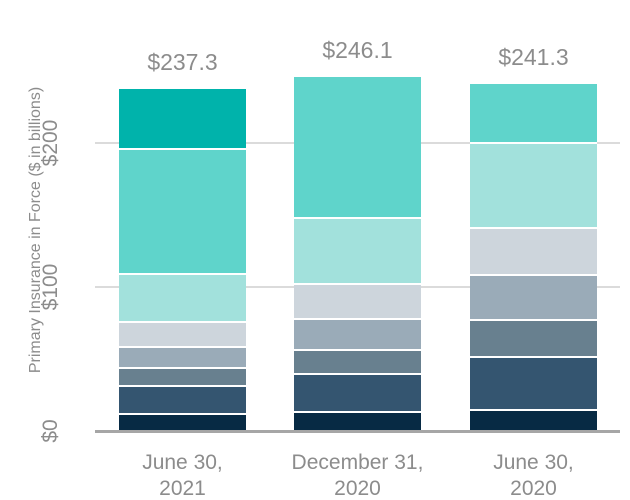 The image size is (630, 500). Describe the element at coordinates (50, 143) in the screenshot. I see `y-tick-label: $200` at that location.